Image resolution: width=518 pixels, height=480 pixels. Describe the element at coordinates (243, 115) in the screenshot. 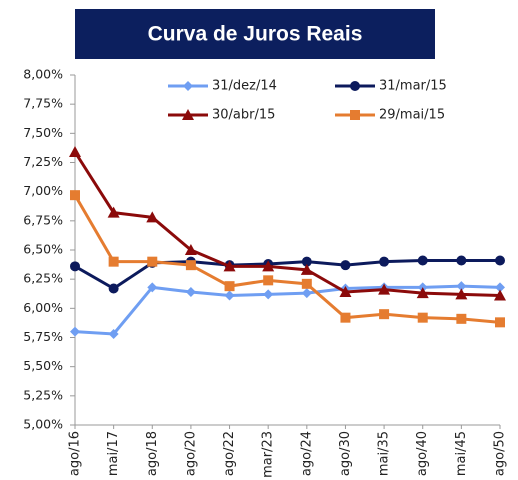

I see `legend-label: 30/abr/15` at that location.